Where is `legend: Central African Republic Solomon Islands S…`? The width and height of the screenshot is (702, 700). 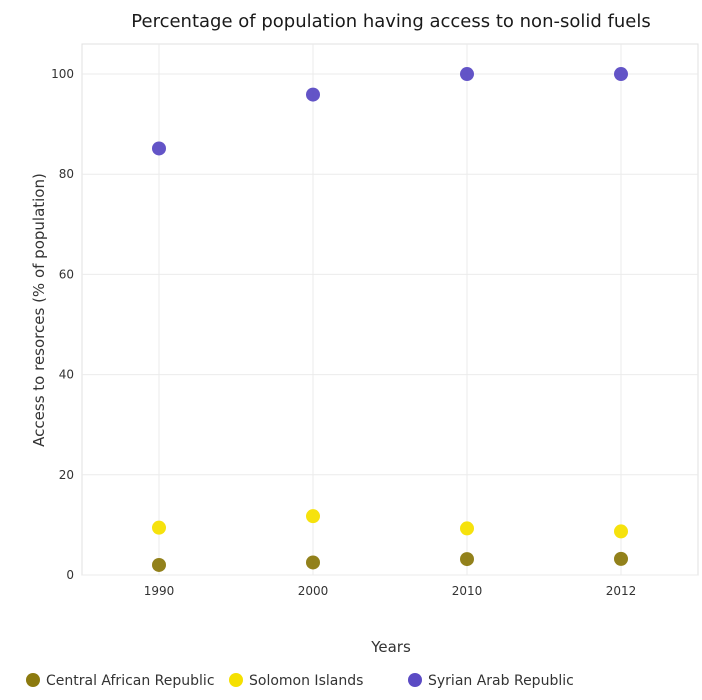 legend: Central African Republic Solomon Islands S… is located at coordinates (300, 681).